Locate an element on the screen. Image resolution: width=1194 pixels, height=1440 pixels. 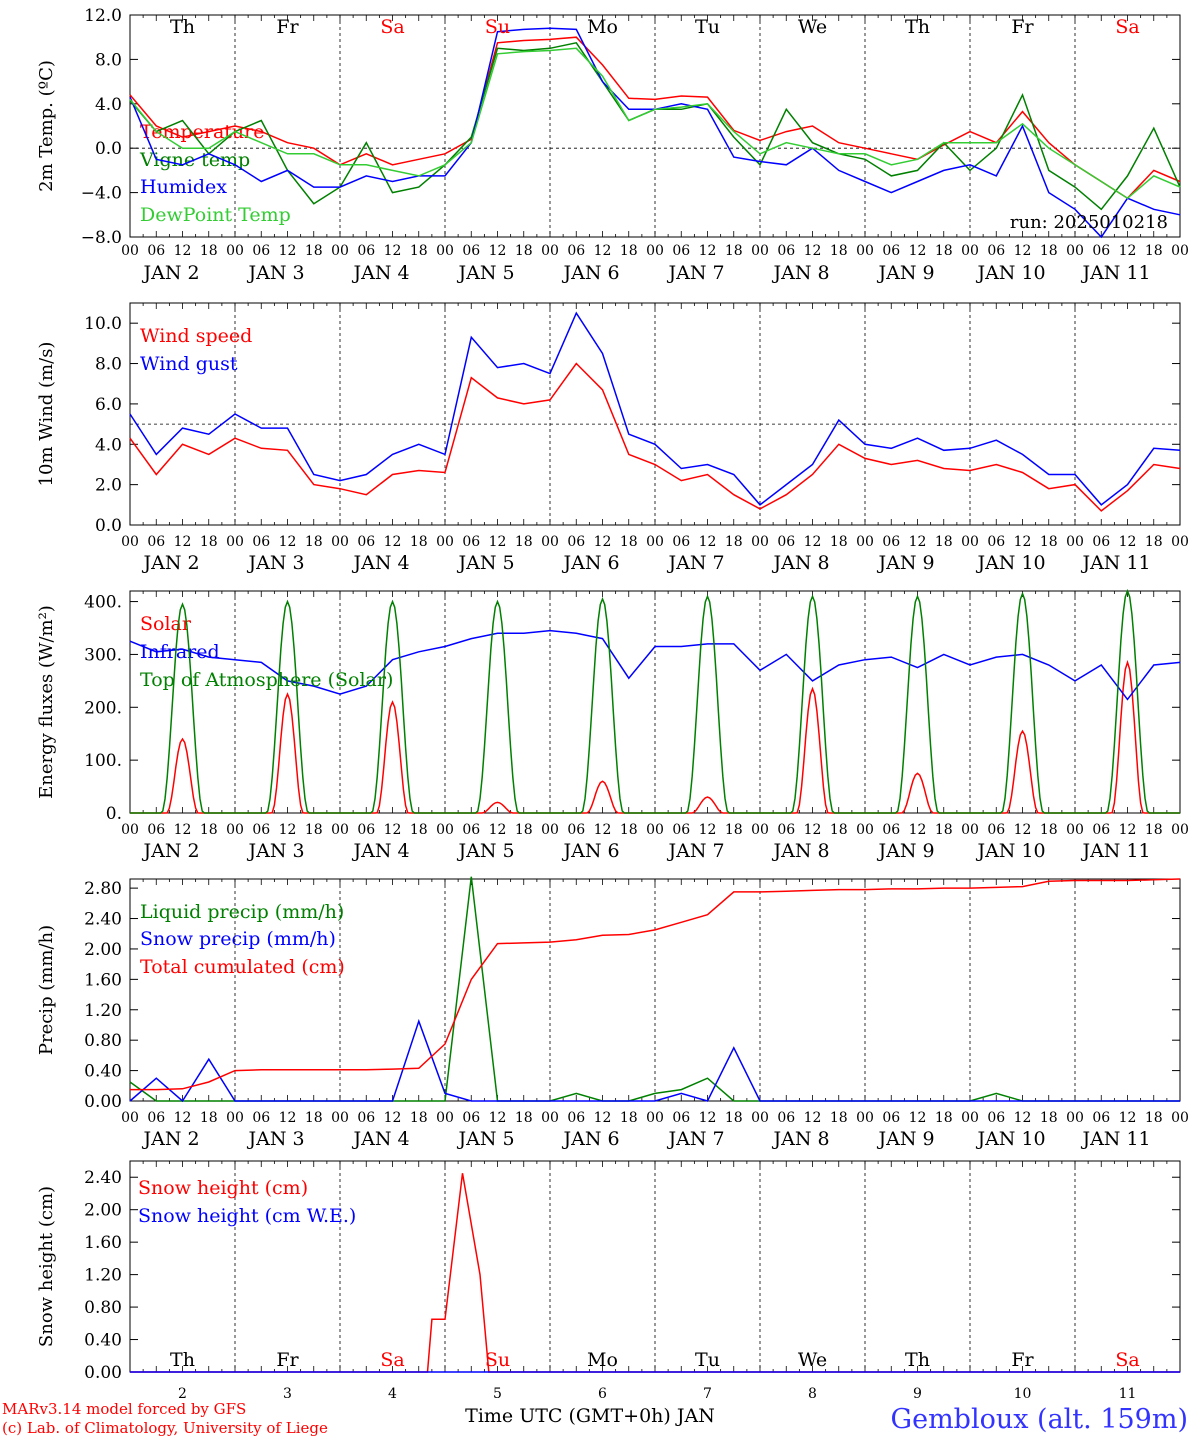
legend-entry: Infrared is located at coordinates (180, 652).